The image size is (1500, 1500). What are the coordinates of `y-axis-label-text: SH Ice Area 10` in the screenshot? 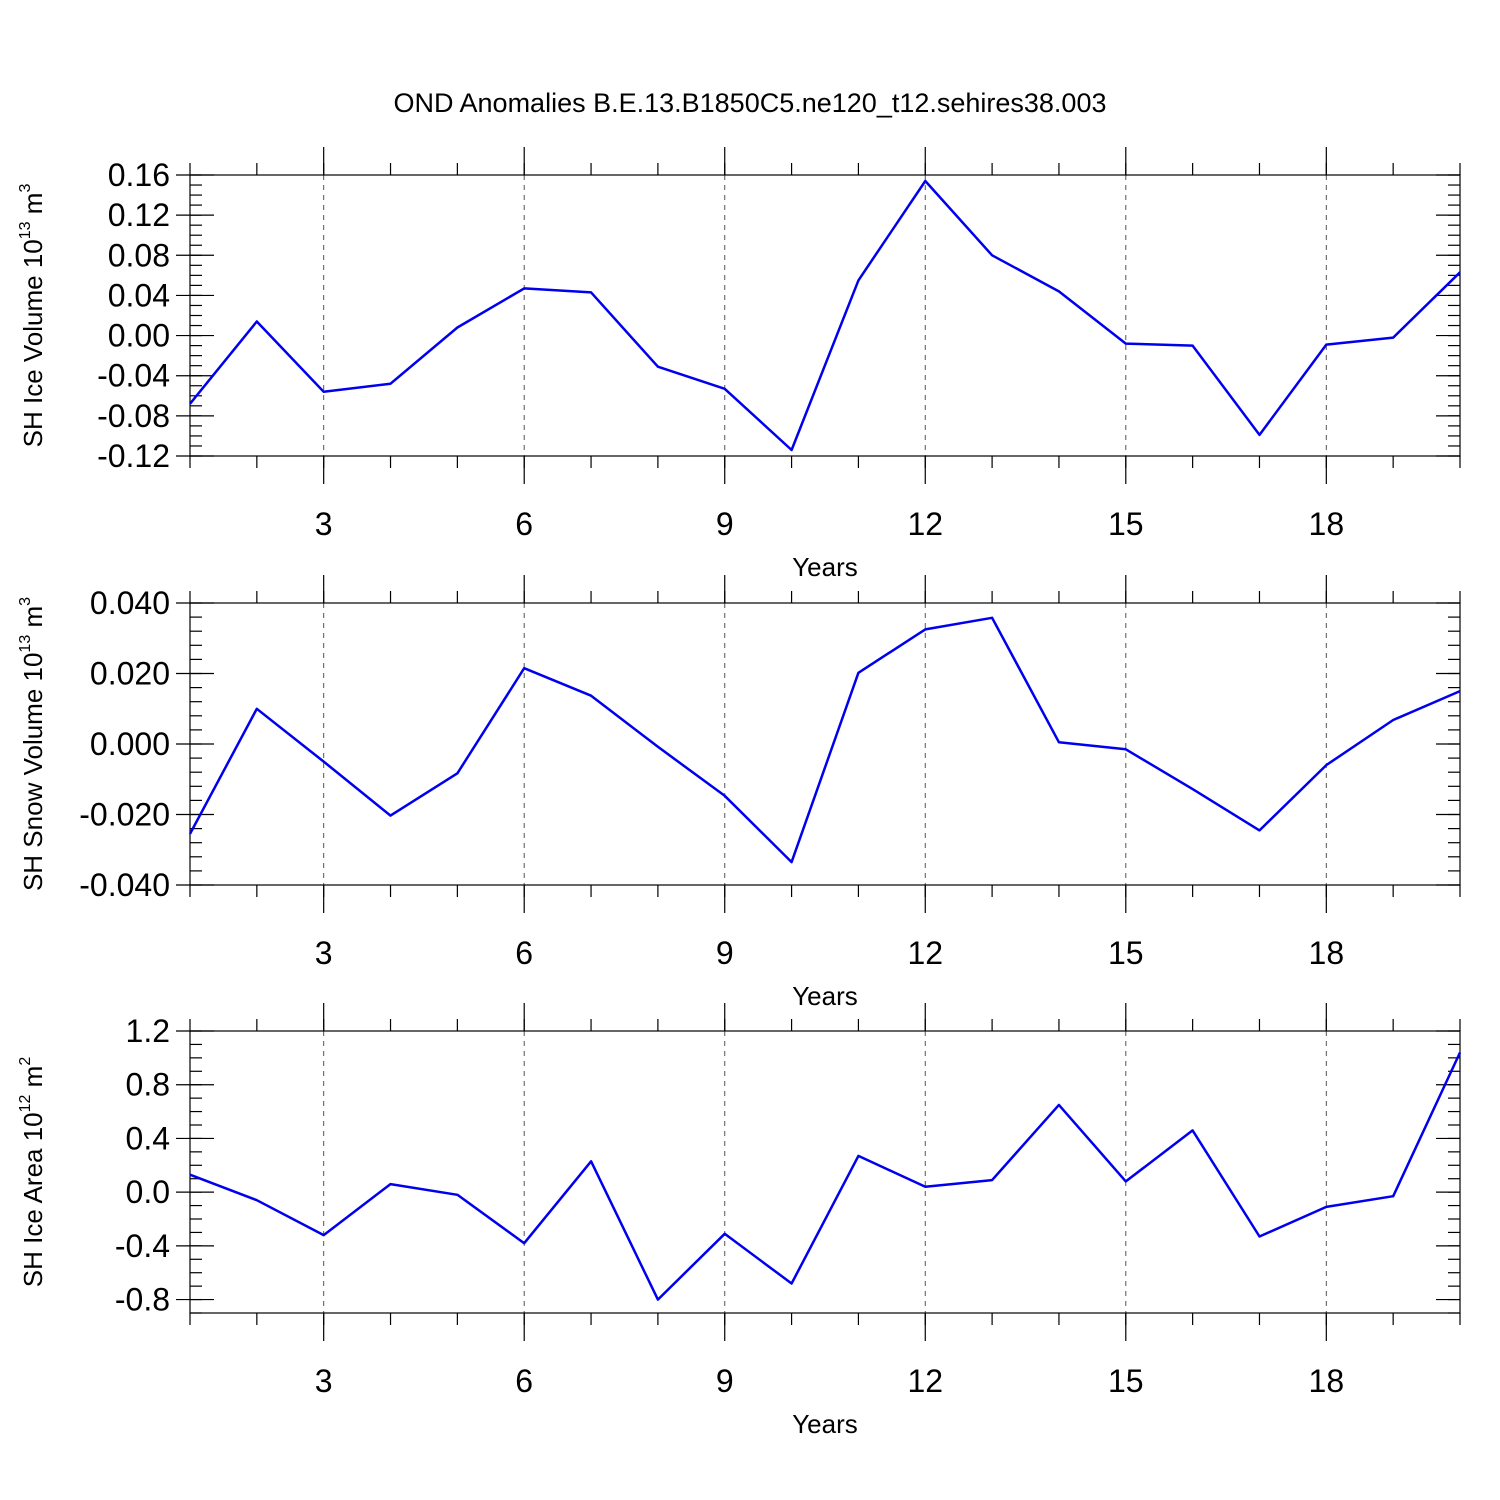 It's located at (33, 1199).